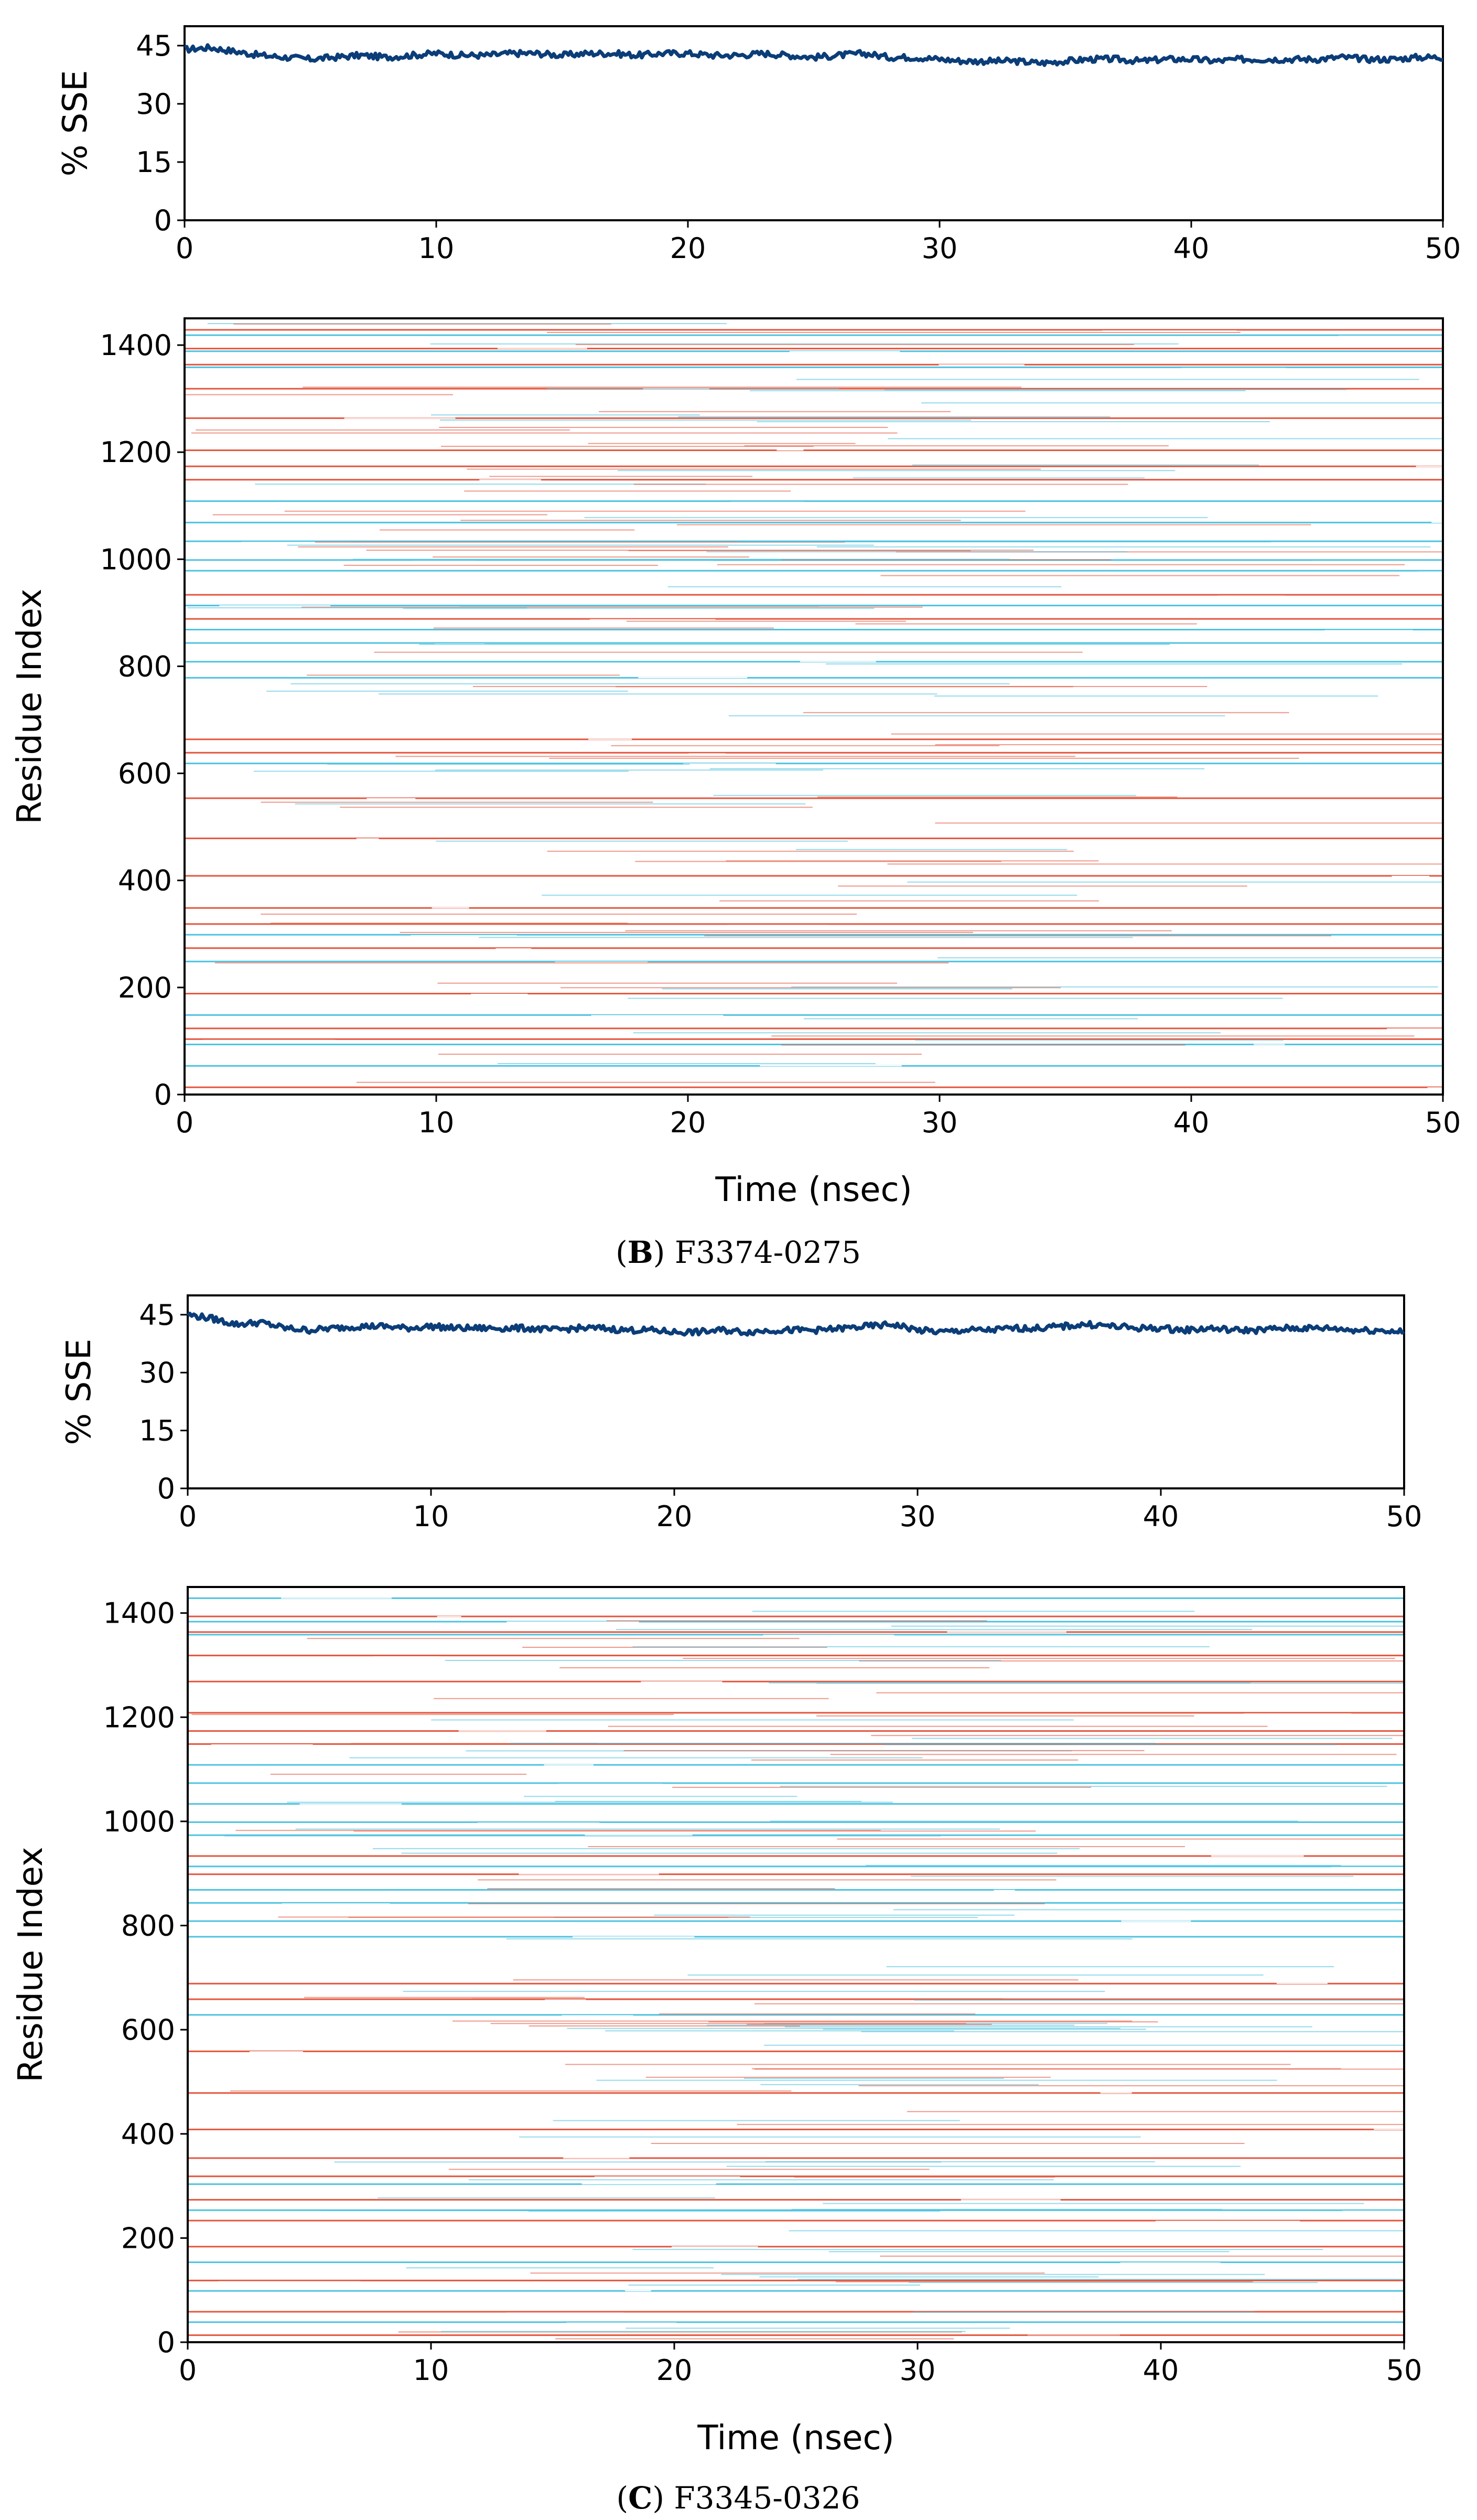  Describe the element at coordinates (1191, 249) in the screenshot. I see `sse-plot-b-xtick-label: 40` at that location.